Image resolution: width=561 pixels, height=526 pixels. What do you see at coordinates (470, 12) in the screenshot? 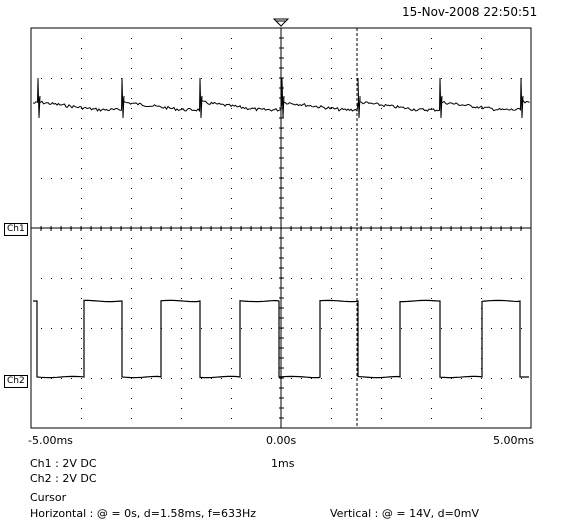
I see `timestamp: 15-Nov-2008 22:50:51` at bounding box center [470, 12].